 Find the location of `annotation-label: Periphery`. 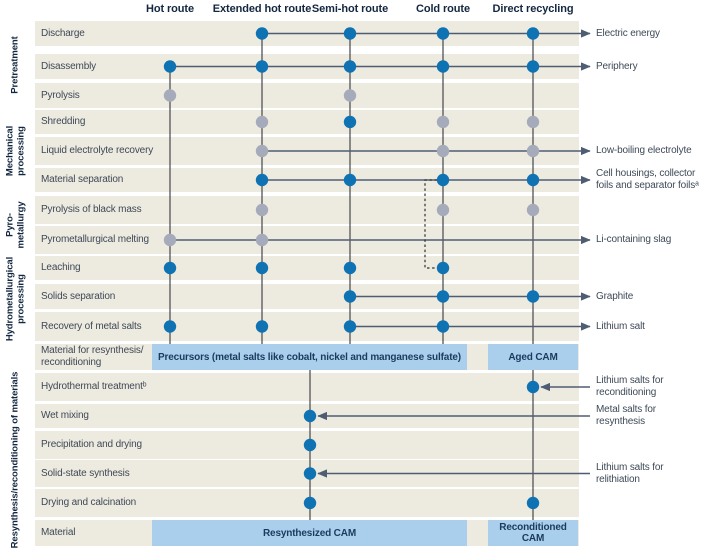

annotation-label: Periphery is located at coordinates (617, 66).